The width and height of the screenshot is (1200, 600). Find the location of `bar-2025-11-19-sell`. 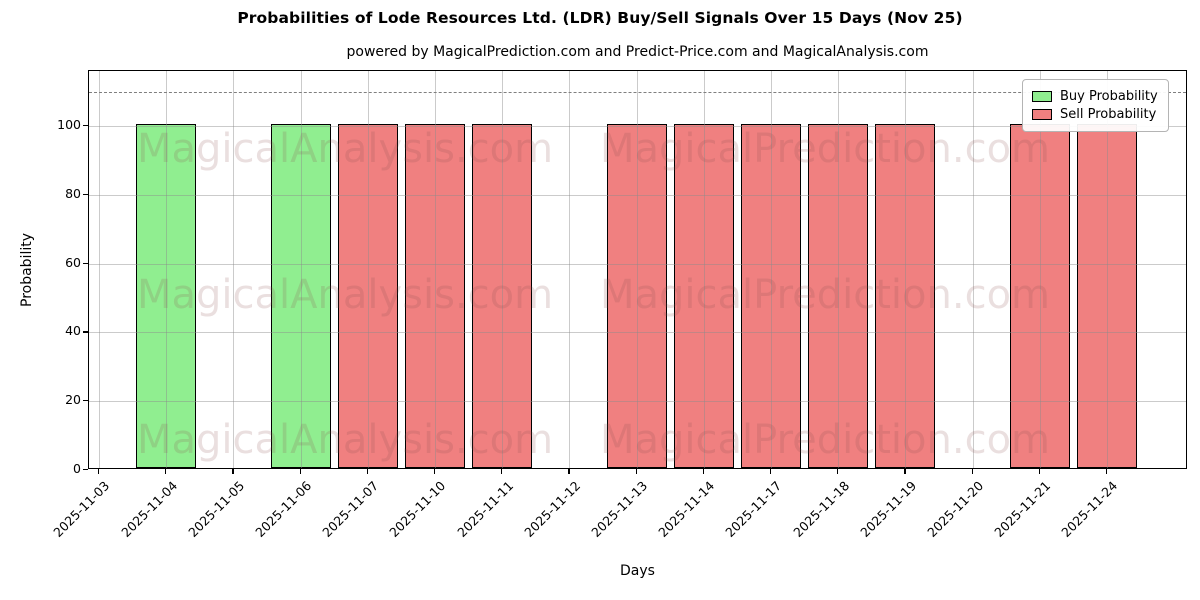

bar-2025-11-19-sell is located at coordinates (905, 296).